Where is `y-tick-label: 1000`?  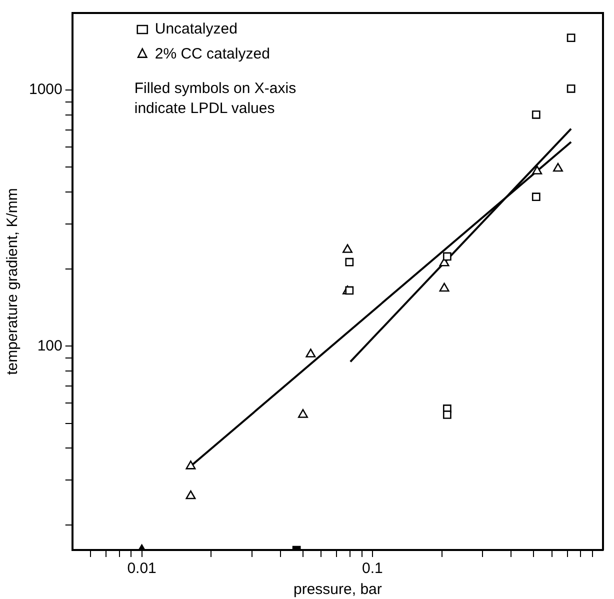 y-tick-label: 1000 is located at coordinates (45, 89).